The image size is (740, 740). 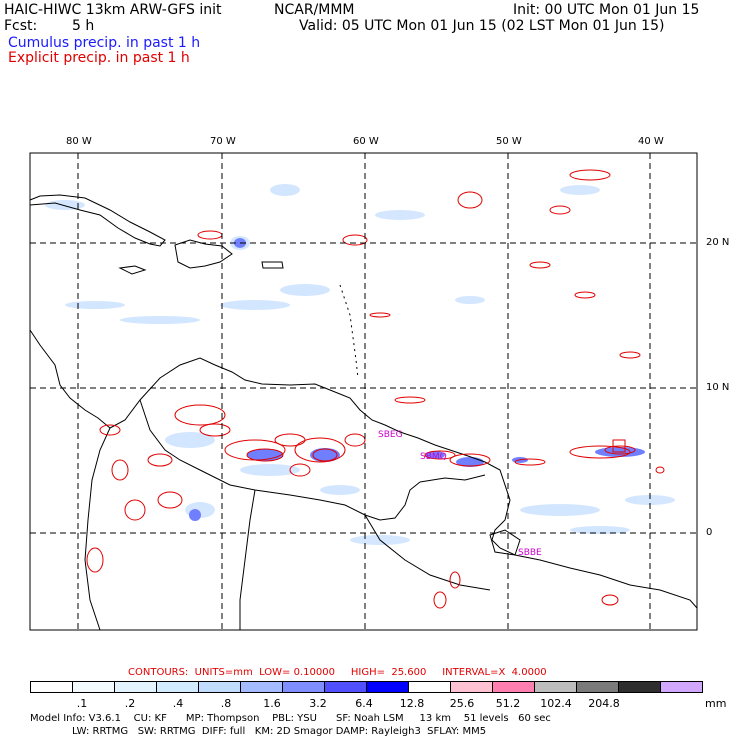 I want to click on lat-label-20n: 20 N, so click(x=718, y=242).